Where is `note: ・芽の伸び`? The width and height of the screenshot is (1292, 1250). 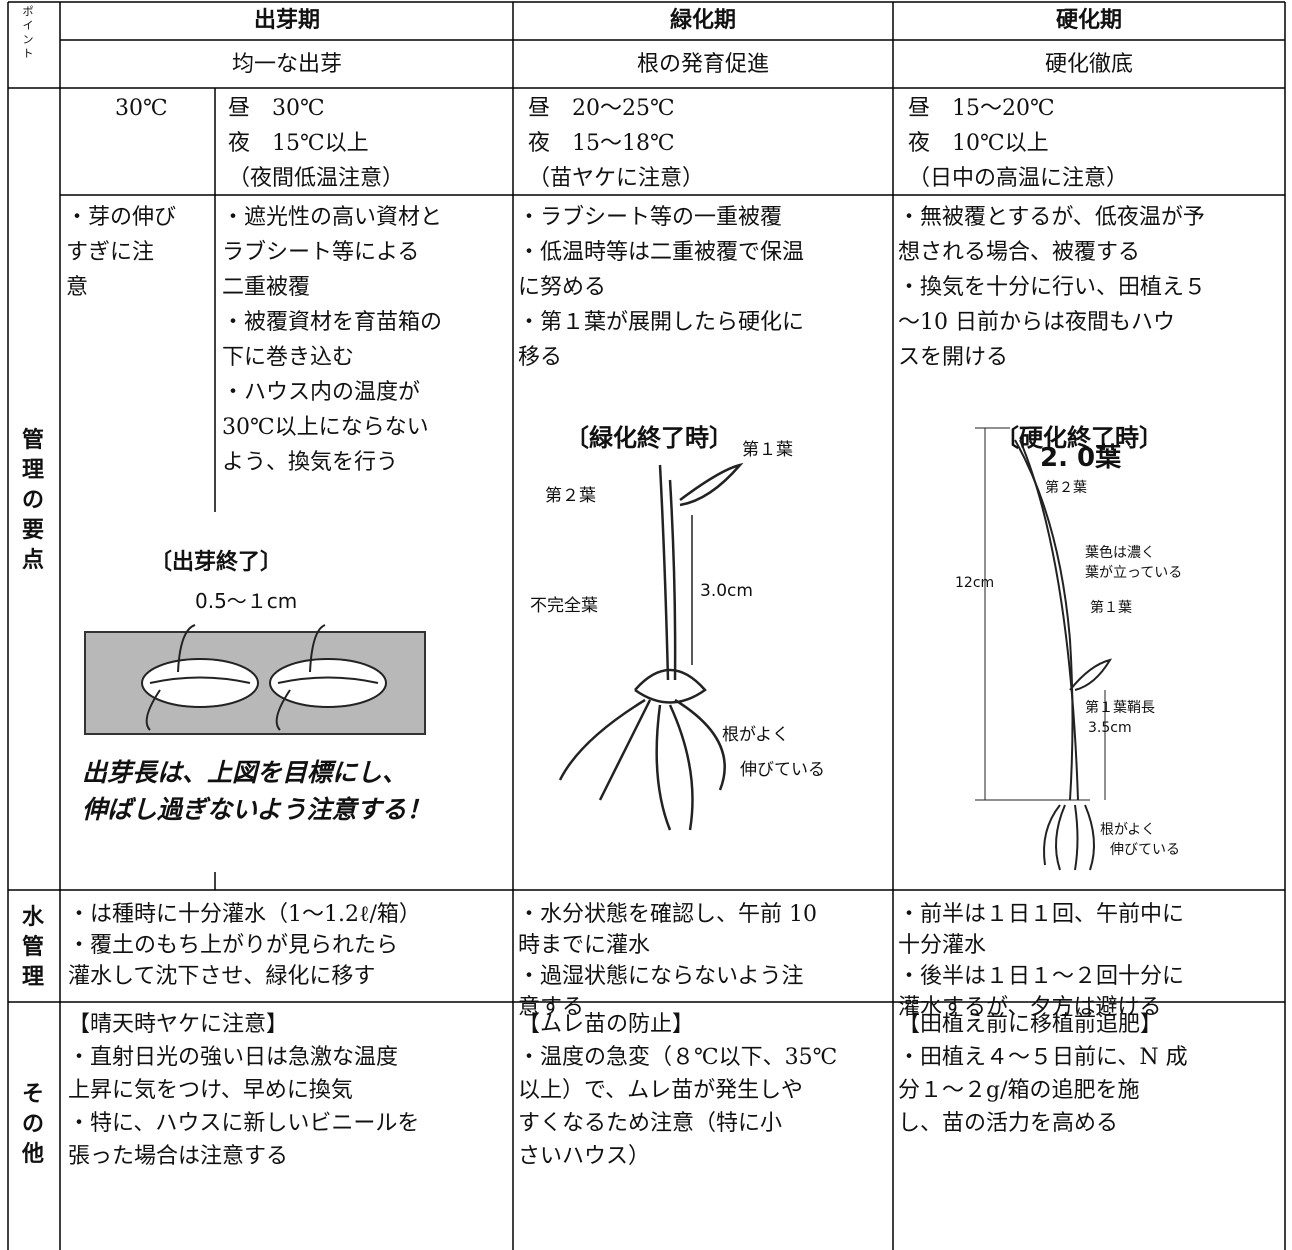
note: ・芽の伸び is located at coordinates (121, 217).